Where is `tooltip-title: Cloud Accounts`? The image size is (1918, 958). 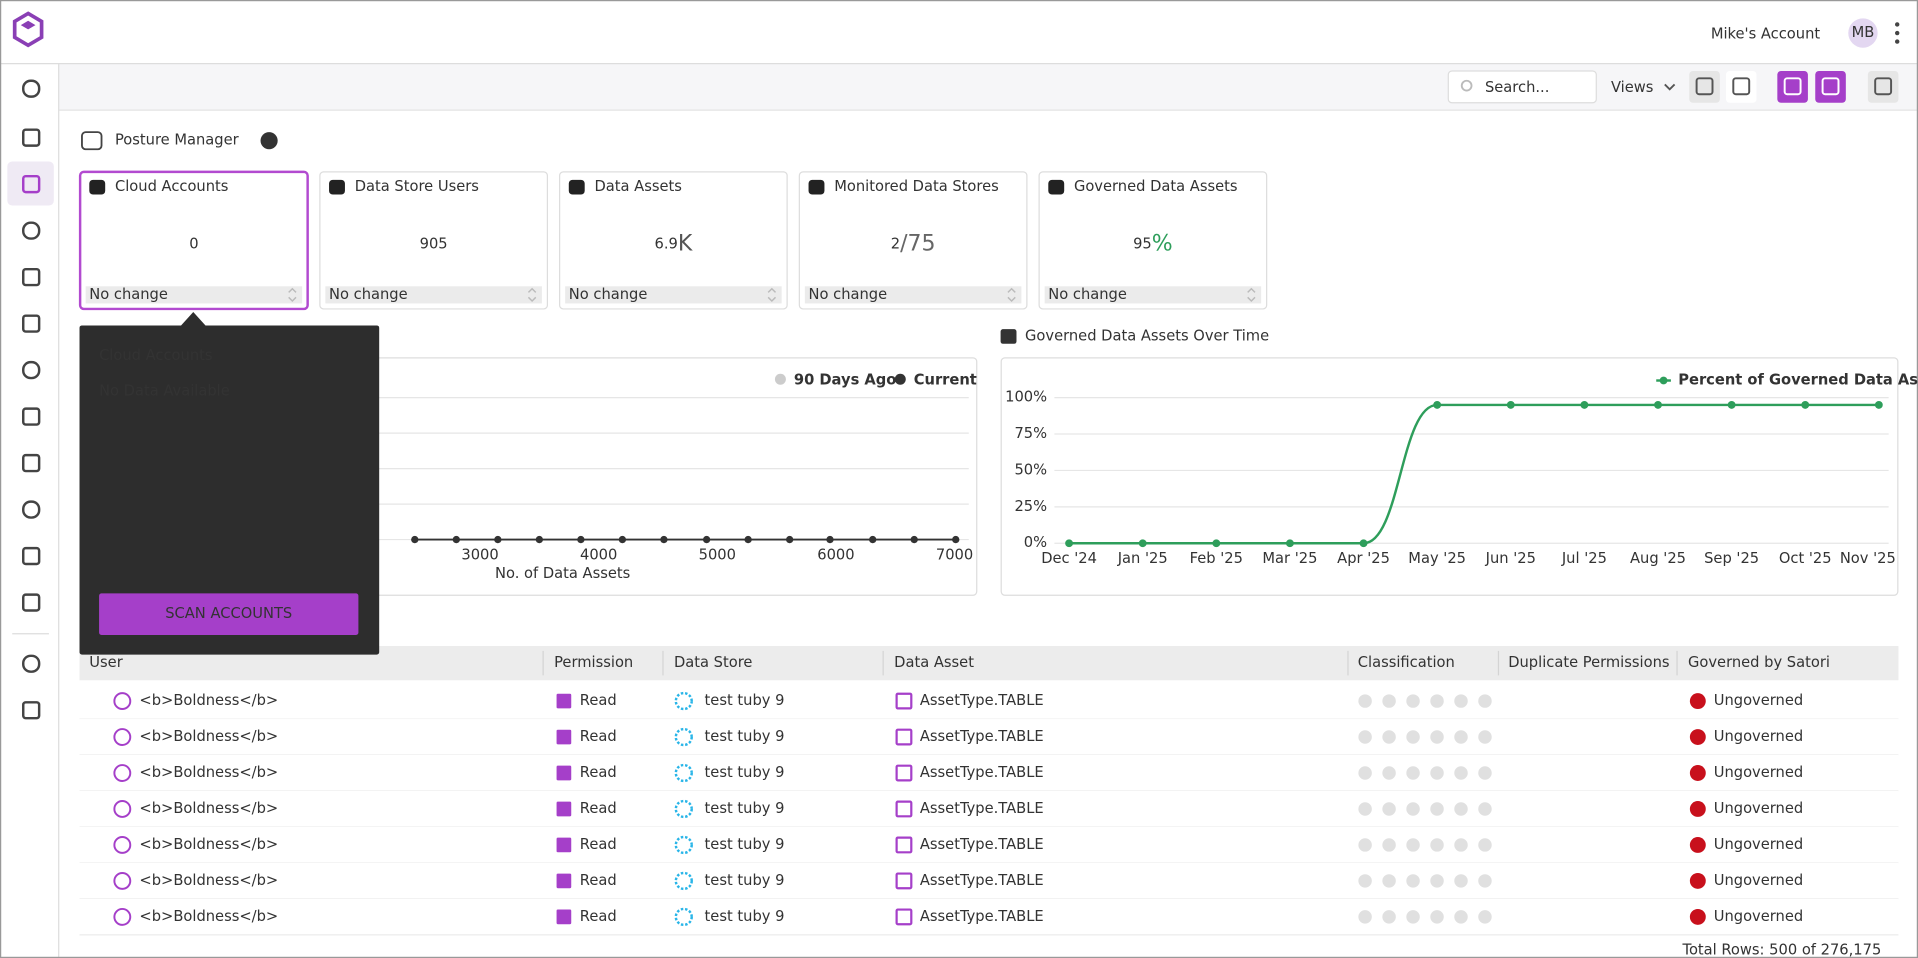 tooltip-title: Cloud Accounts is located at coordinates (155, 355).